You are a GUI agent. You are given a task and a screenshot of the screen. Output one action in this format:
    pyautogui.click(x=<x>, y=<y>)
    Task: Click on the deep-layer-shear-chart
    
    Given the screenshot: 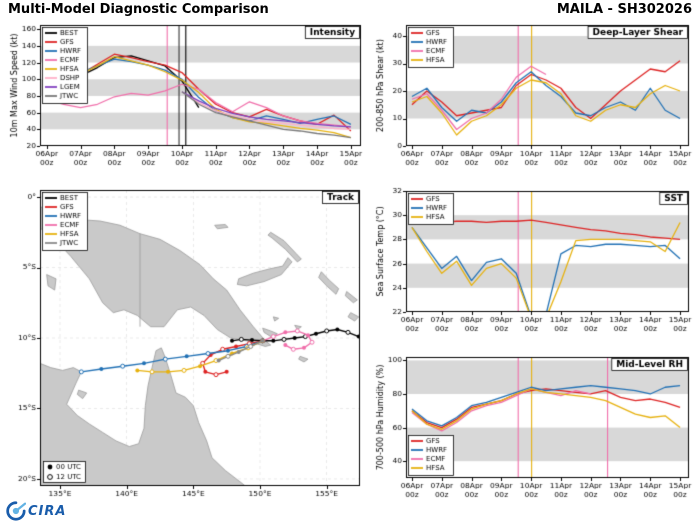 What is the action you would take?
    pyautogui.click(x=533, y=96)
    